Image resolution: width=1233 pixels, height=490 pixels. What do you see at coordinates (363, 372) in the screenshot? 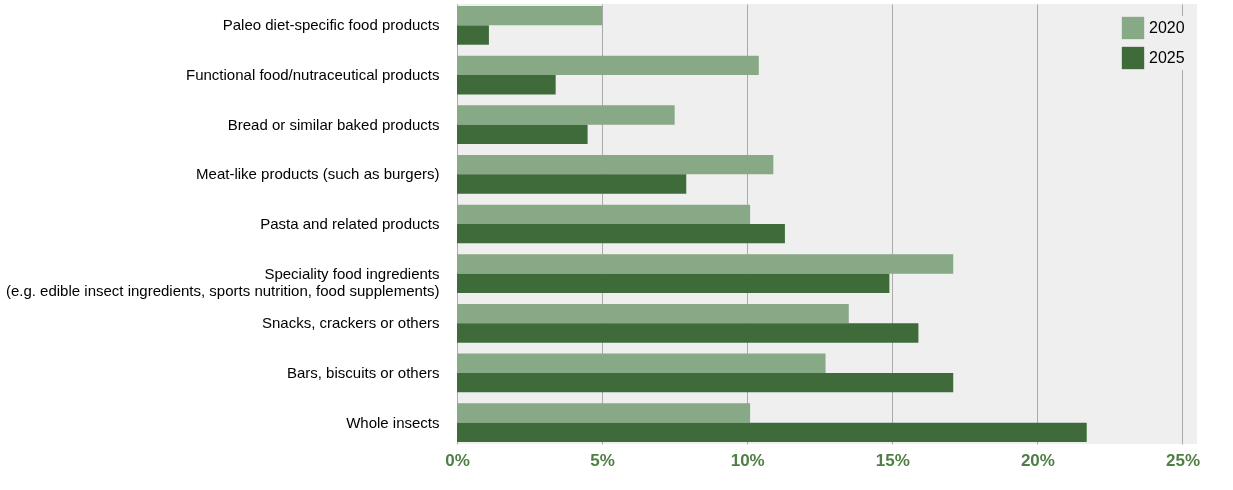
I see `y-tick-label: Bars, biscuits or others` at bounding box center [363, 372].